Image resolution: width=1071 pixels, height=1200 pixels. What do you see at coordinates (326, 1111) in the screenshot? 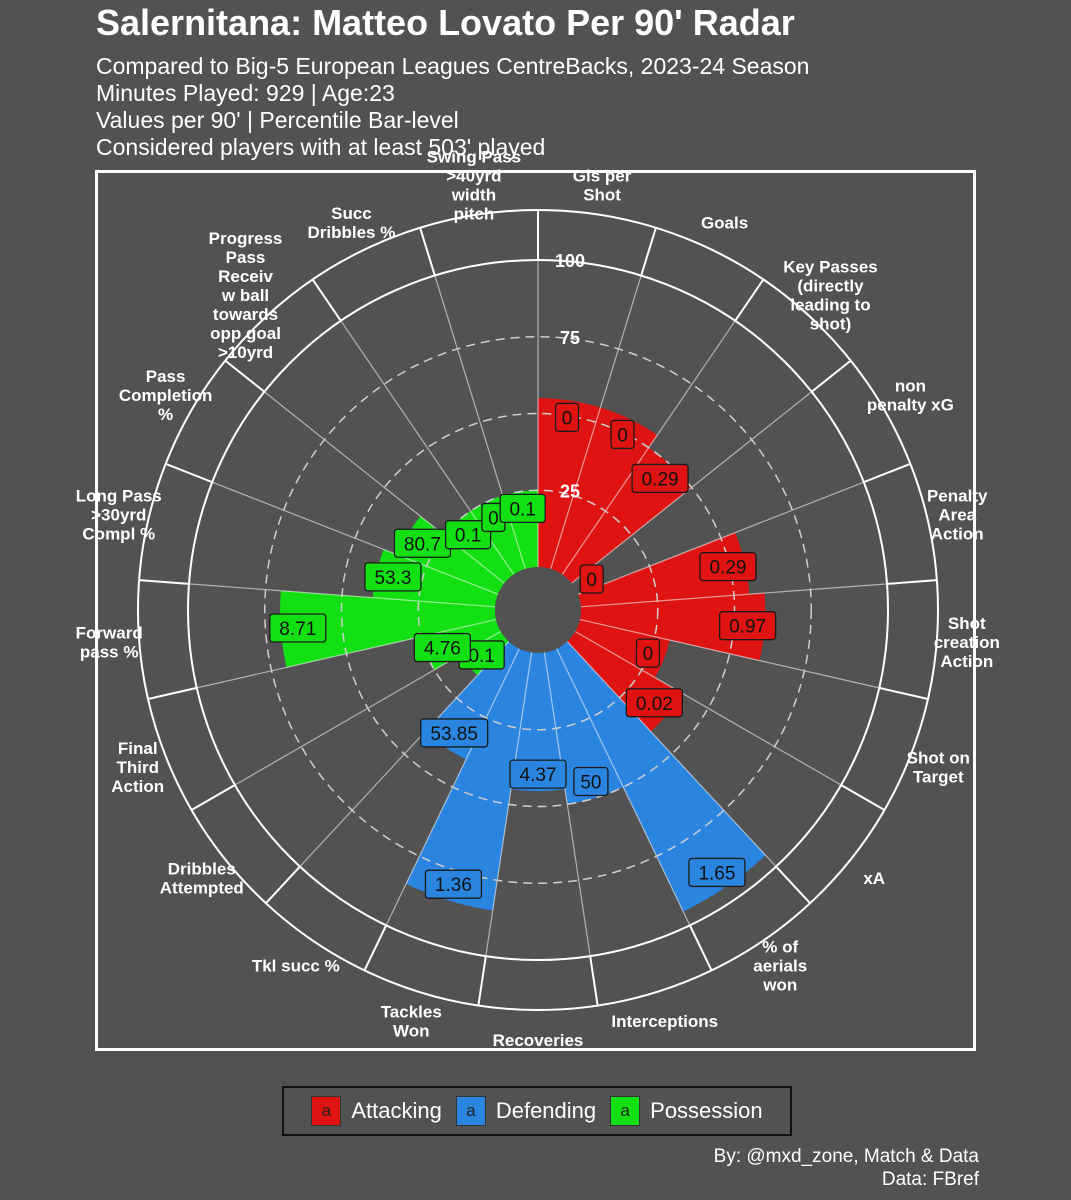
I see `legend-key-attacking: a` at bounding box center [326, 1111].